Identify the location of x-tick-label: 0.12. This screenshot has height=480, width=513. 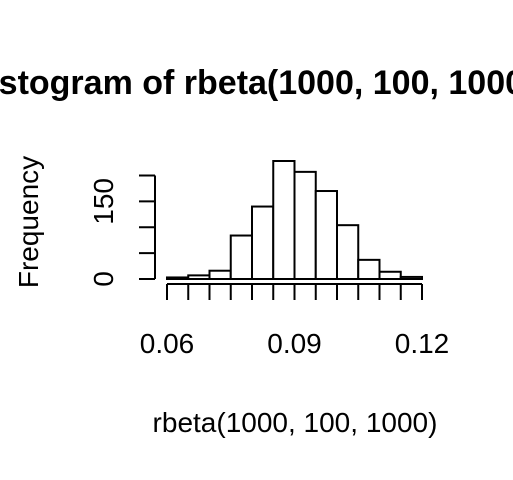
(422, 343).